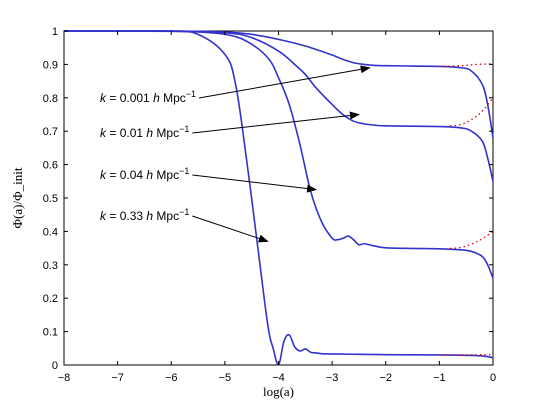  I want to click on annotation-label: k = 0.33 h Mpc−1, so click(144, 215).